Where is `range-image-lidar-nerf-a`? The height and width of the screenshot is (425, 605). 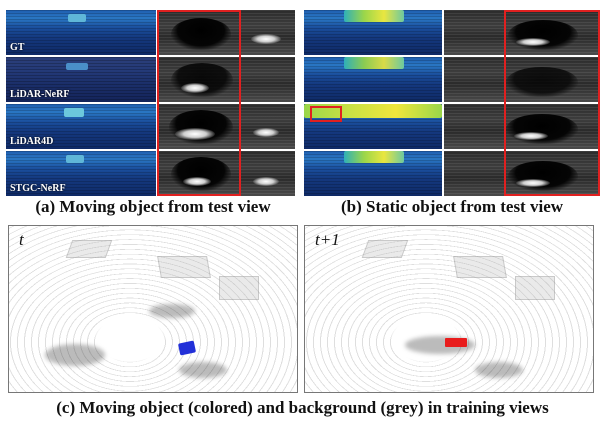
range-image-lidar-nerf-a is located at coordinates (81, 79).